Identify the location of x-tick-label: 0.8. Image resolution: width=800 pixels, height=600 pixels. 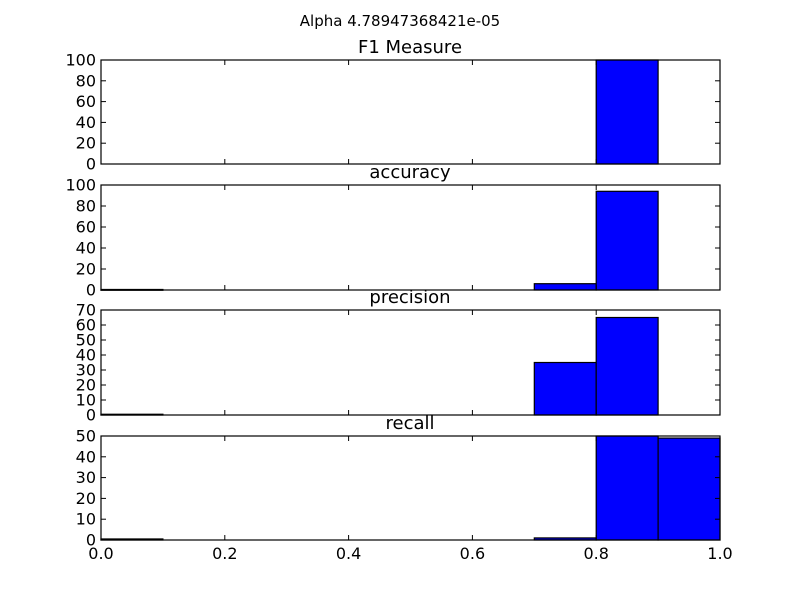
(595, 553).